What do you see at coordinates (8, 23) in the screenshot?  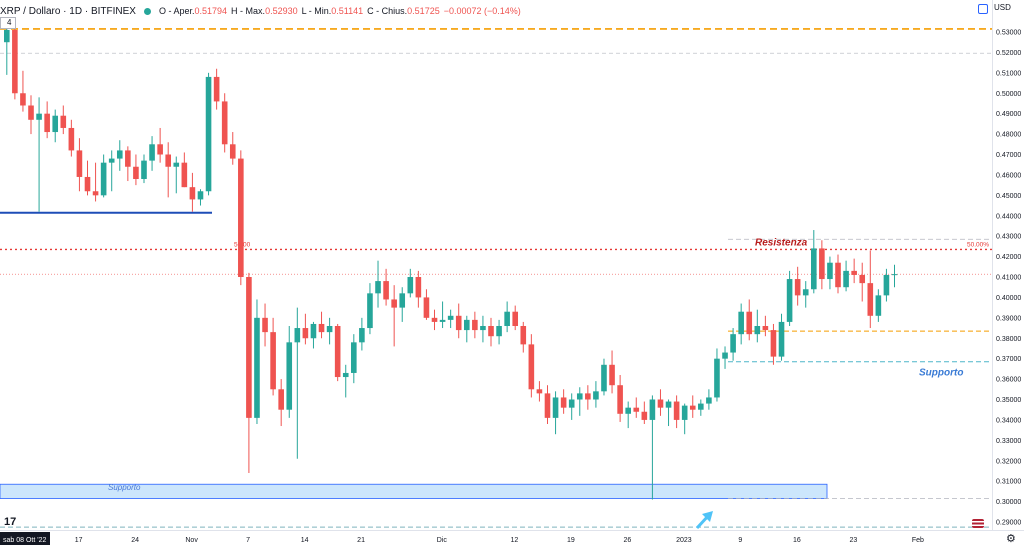 I see `indicator-count-badge: 4` at bounding box center [8, 23].